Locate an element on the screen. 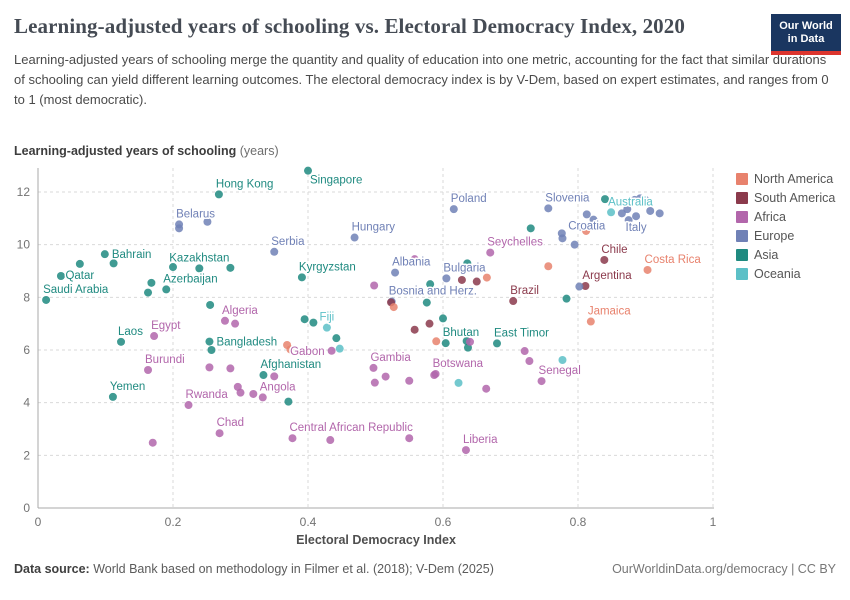 Image resolution: width=850 pixels, height=600 pixels. data-point-chad is located at coordinates (219, 433).